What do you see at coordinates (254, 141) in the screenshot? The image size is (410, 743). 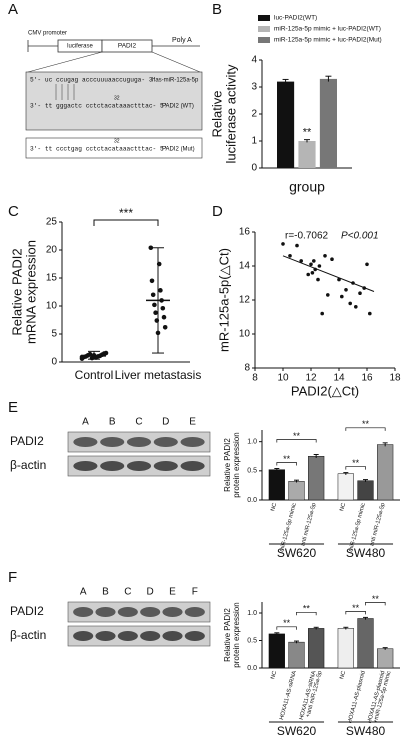 I see `y-tick-label: 1` at bounding box center [254, 141].